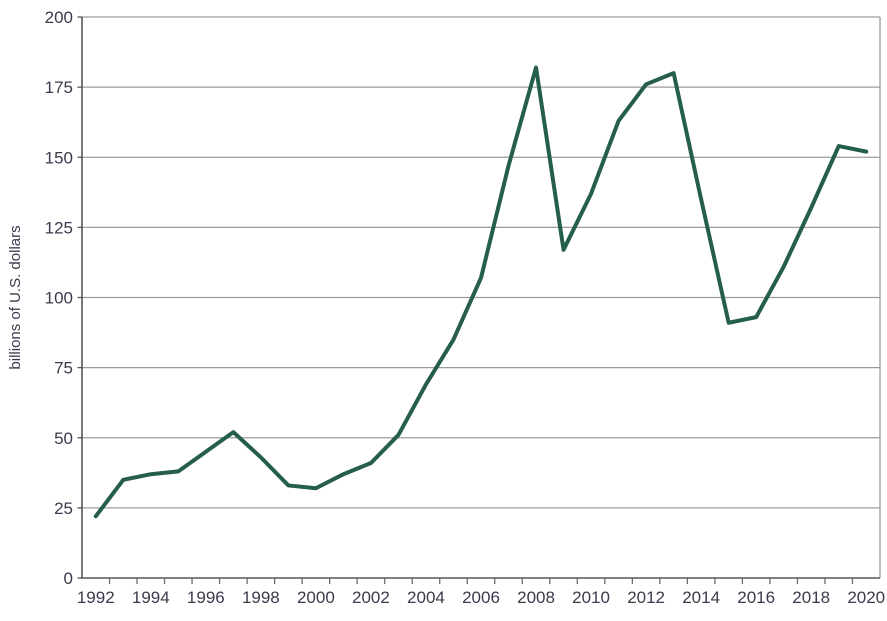 The width and height of the screenshot is (887, 621). What do you see at coordinates (261, 597) in the screenshot?
I see `x-tick-label-1998: 1998` at bounding box center [261, 597].